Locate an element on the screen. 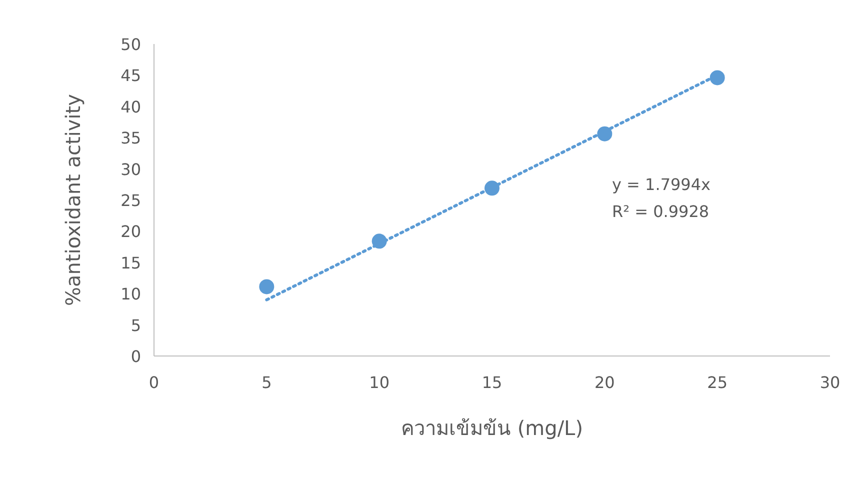  y-tick-label: 45 is located at coordinates (130, 76).